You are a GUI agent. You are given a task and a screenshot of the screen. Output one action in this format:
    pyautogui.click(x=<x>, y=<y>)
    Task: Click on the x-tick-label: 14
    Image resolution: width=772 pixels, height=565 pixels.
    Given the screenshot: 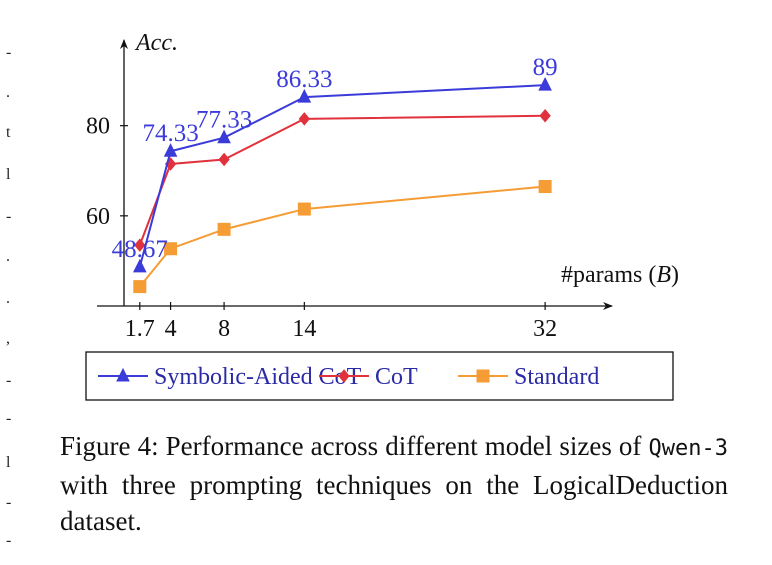 What is the action you would take?
    pyautogui.click(x=304, y=329)
    